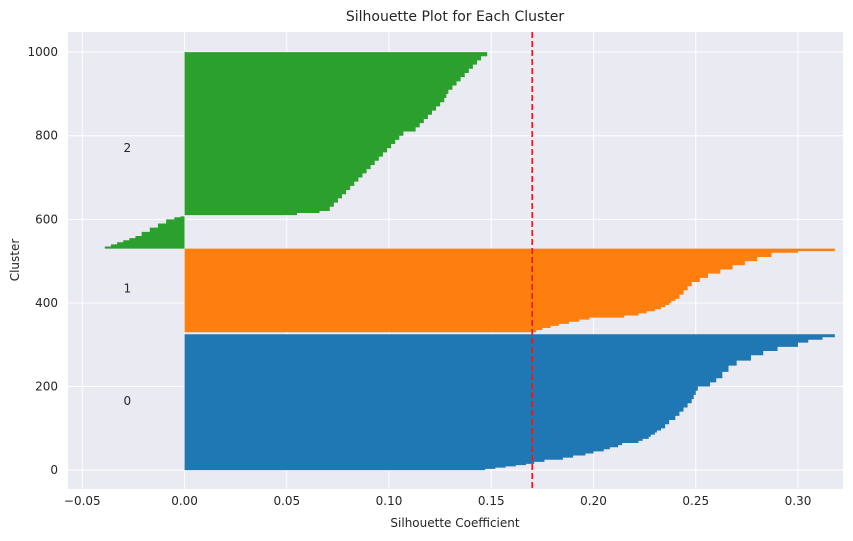  Describe the element at coordinates (593, 501) in the screenshot. I see `x-tick-label: 0.20` at that location.